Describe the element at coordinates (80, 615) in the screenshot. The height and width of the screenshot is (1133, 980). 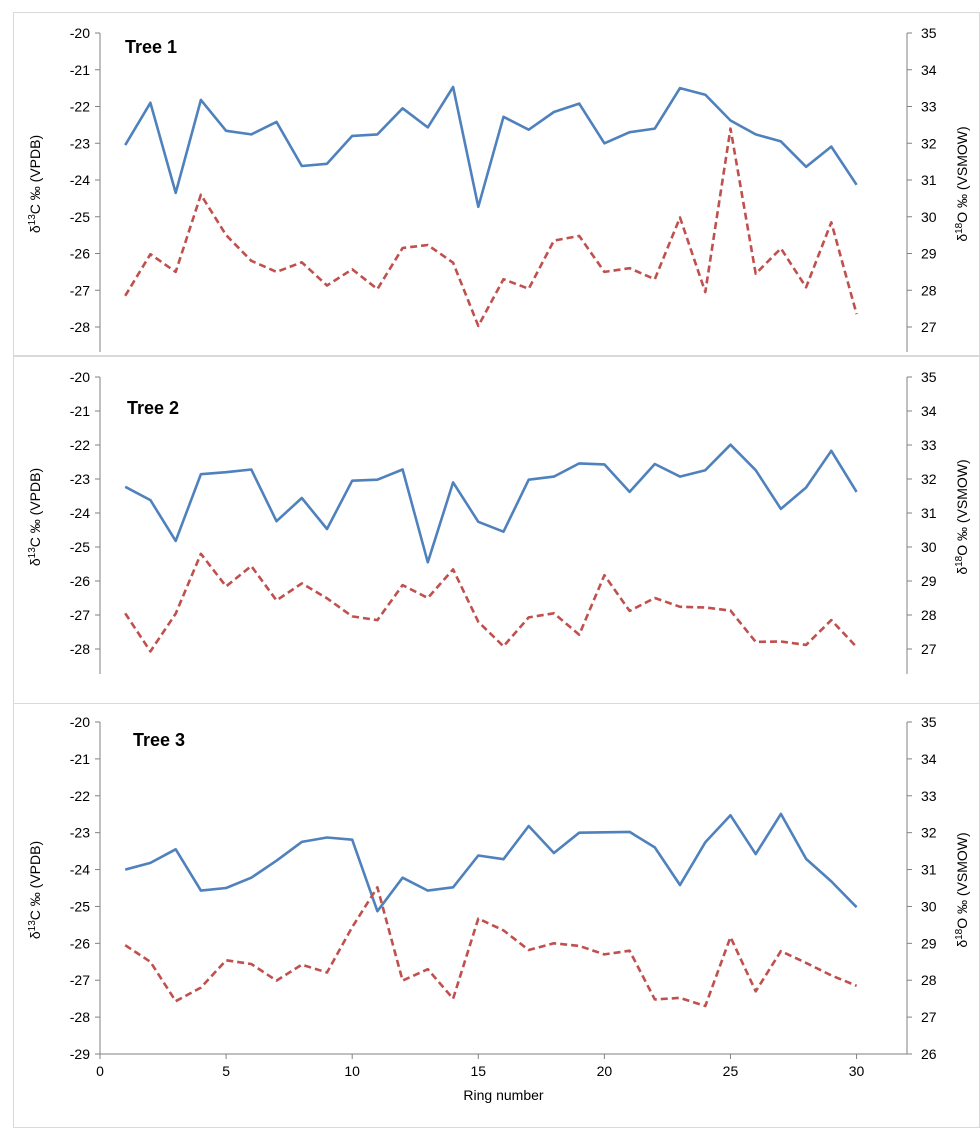
I see `panel-tree-2-left-tick-label: -27` at that location.